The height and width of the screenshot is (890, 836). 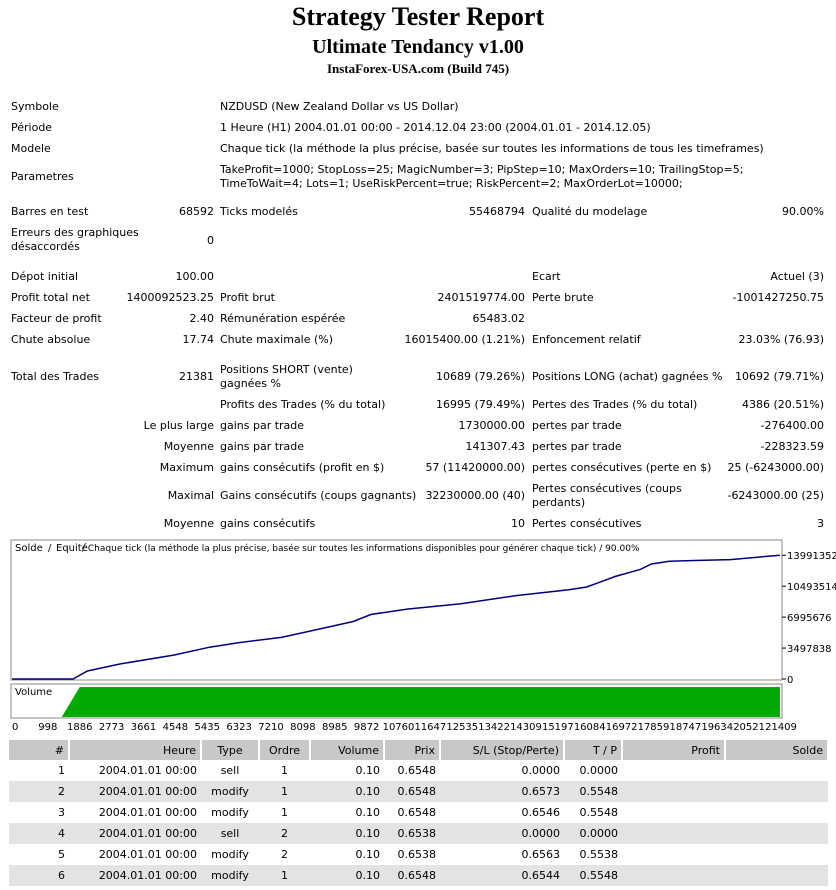 I want to click on profit-factor-label: Facteur de profit, so click(x=56, y=318).